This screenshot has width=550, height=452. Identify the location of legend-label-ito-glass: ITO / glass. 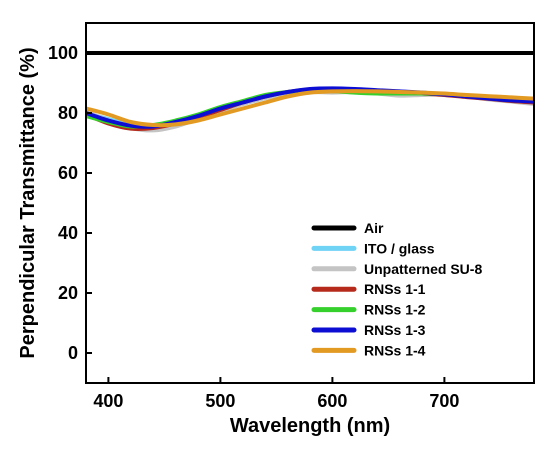
(399, 248).